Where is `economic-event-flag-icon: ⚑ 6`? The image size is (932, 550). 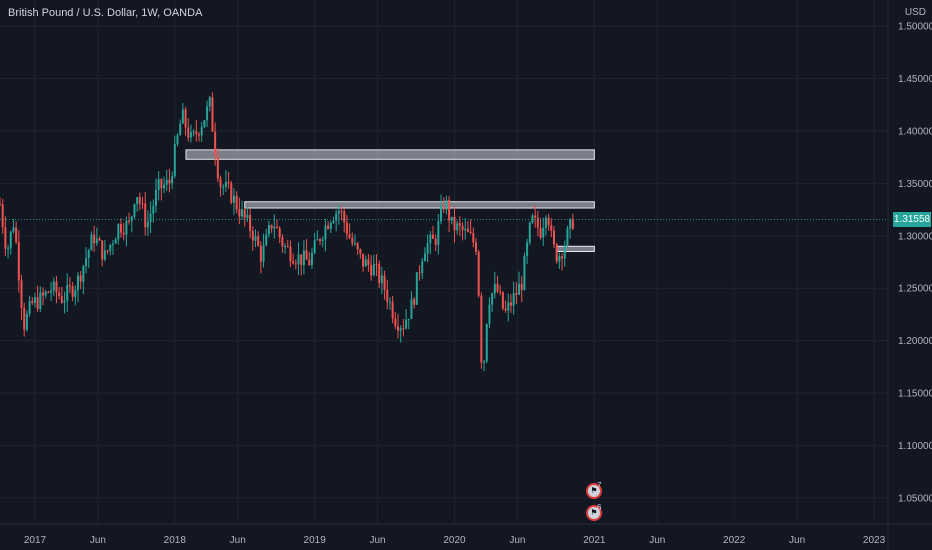 economic-event-flag-icon: ⚑ 6 is located at coordinates (594, 512).